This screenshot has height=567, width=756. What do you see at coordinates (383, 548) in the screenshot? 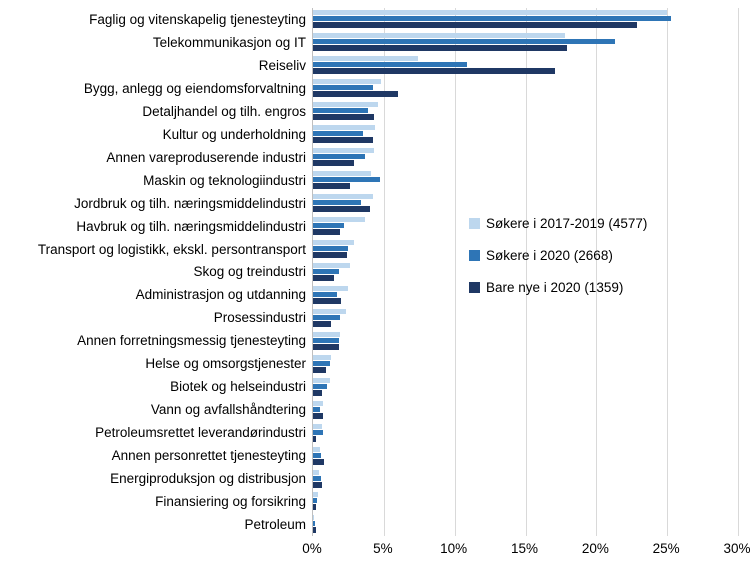
I see `x-tick-label: 5%` at bounding box center [383, 548].